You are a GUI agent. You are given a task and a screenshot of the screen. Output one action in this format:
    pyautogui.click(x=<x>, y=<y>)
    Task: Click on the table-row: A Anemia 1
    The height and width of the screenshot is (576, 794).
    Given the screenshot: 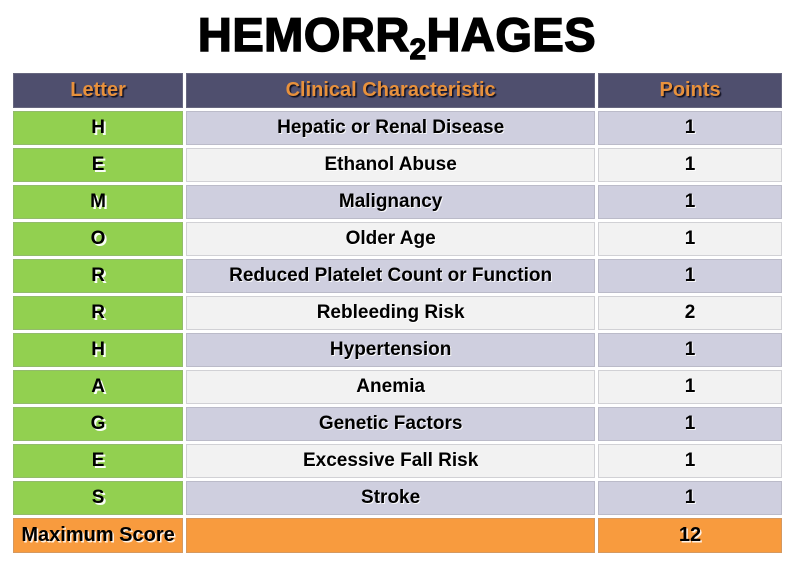 What is the action you would take?
    pyautogui.click(x=397, y=387)
    